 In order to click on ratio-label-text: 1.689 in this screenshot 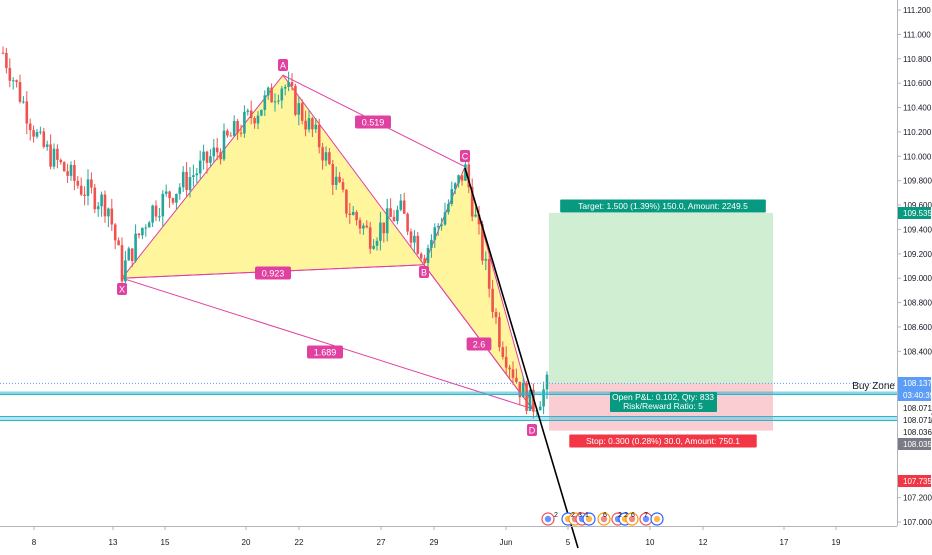, I will do `click(325, 353)`.